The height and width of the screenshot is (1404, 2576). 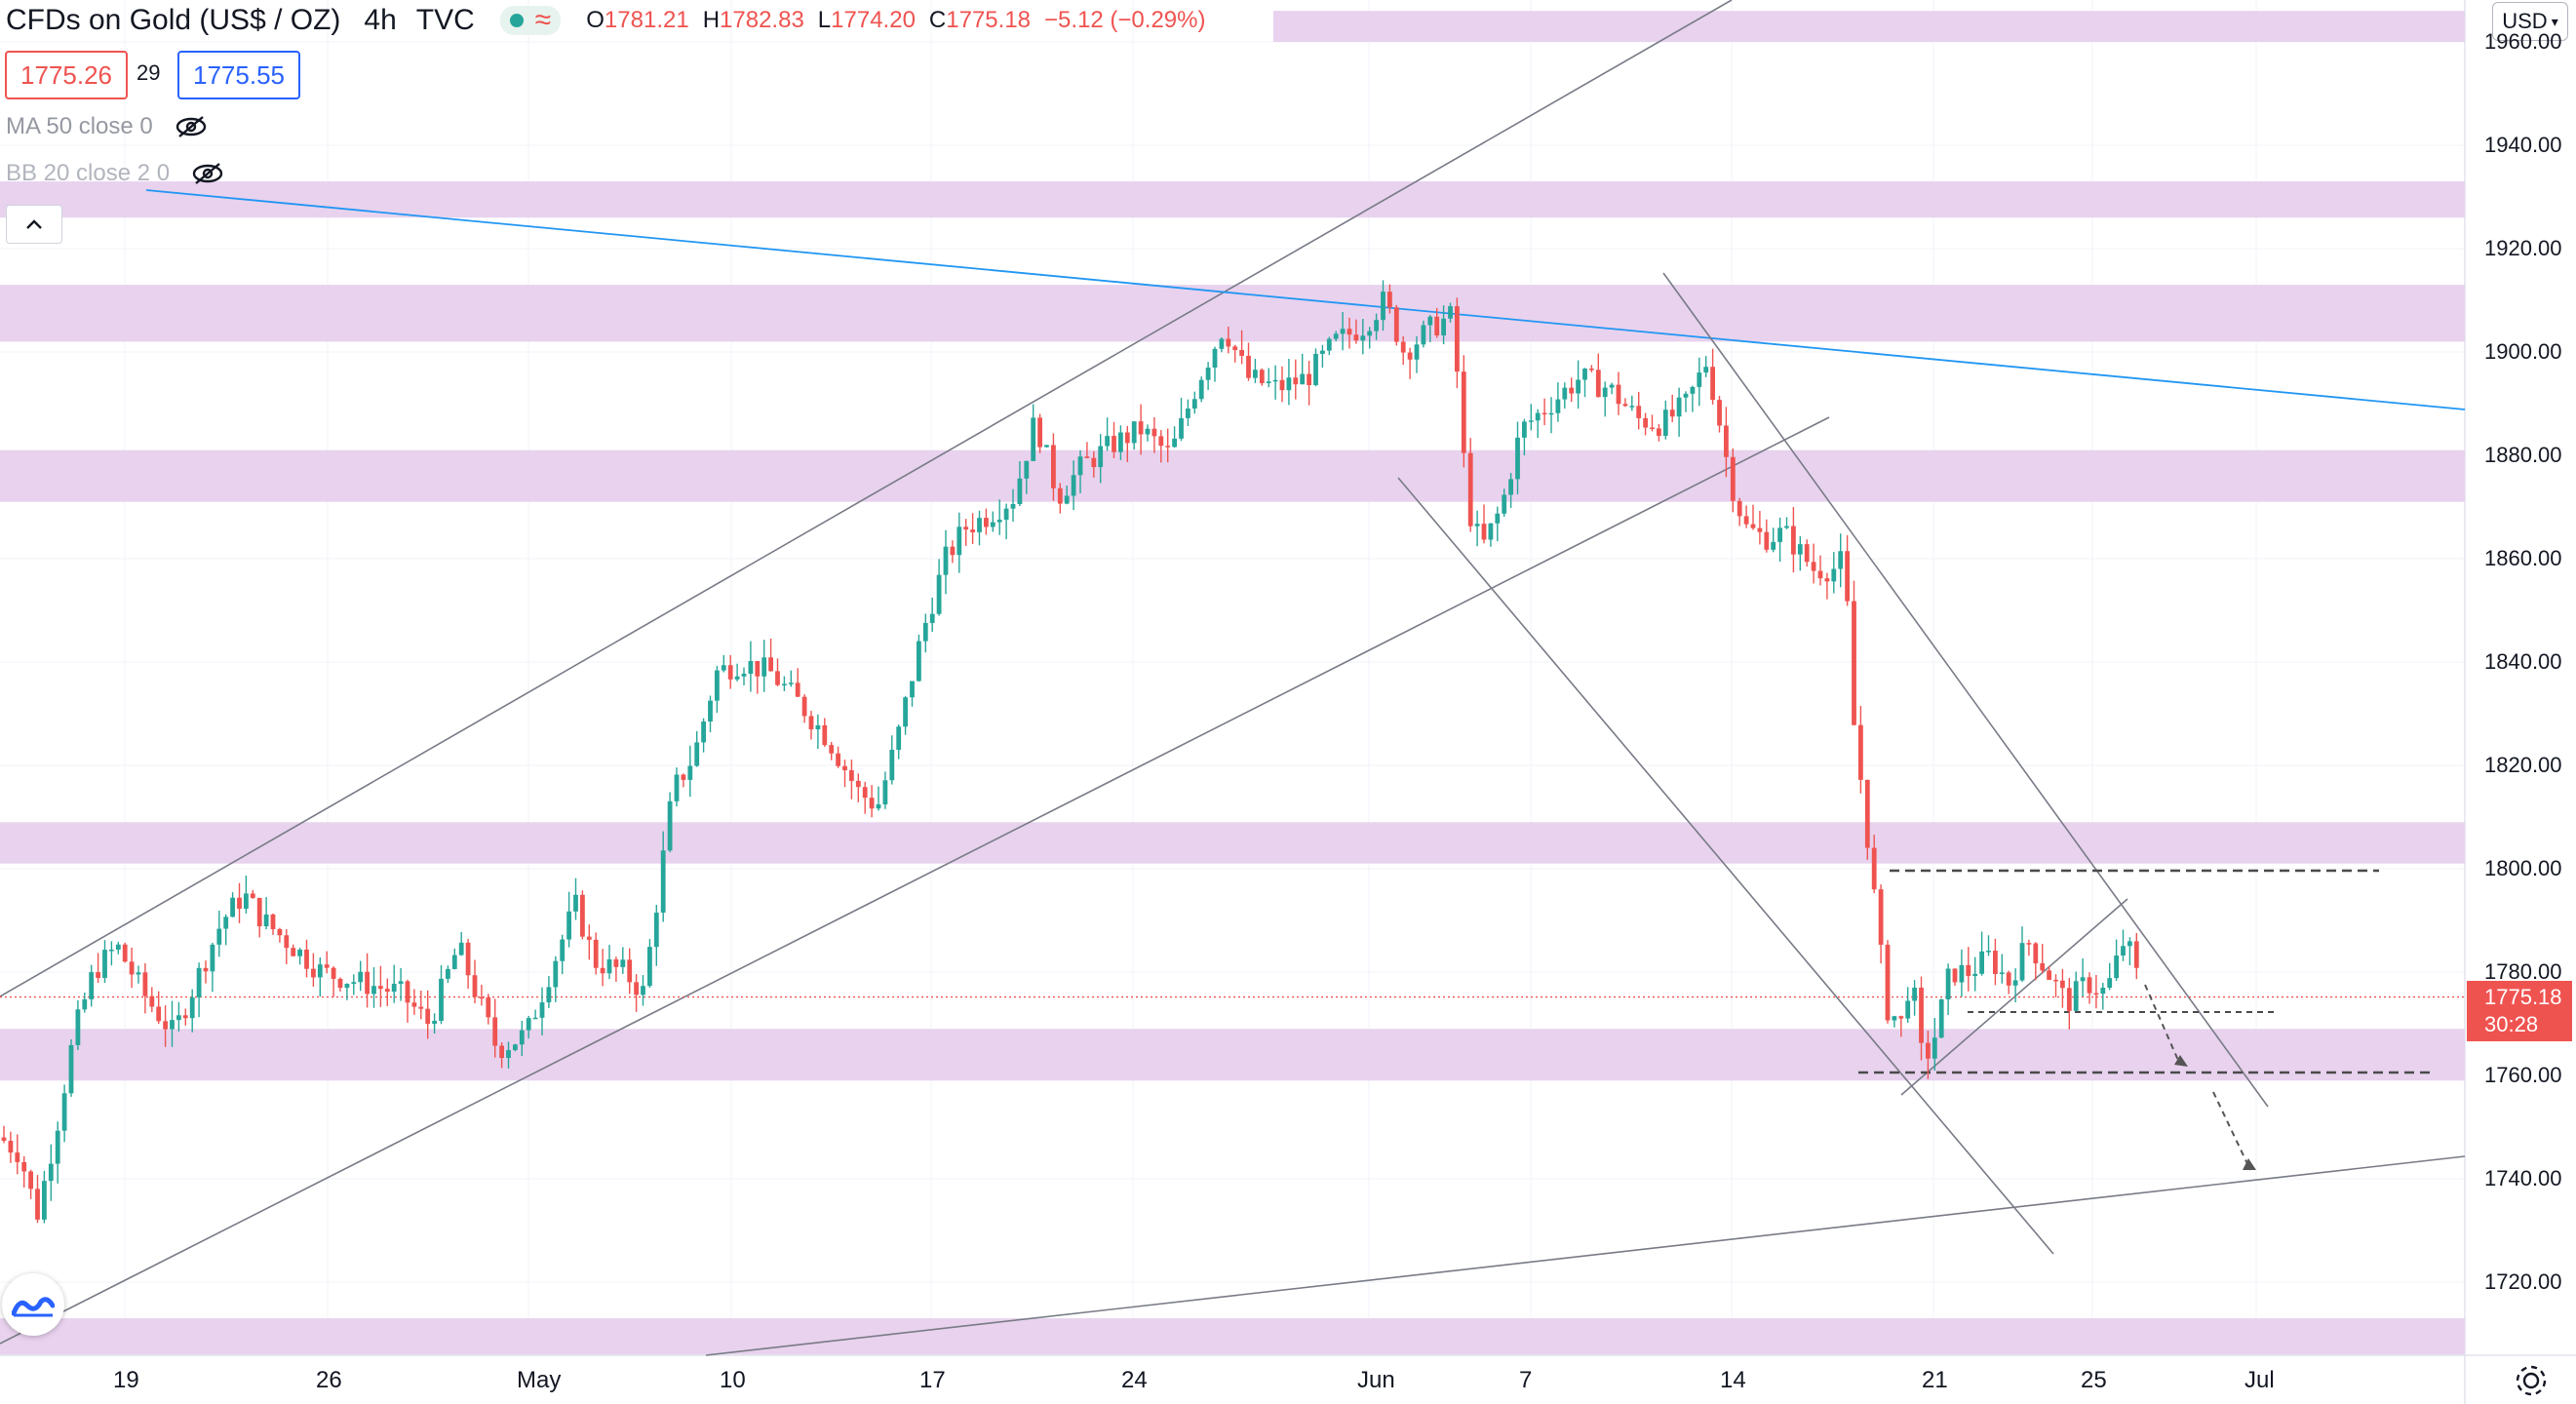 What do you see at coordinates (115, 173) in the screenshot?
I see `indicator-bb: BB 20 close 2 0` at bounding box center [115, 173].